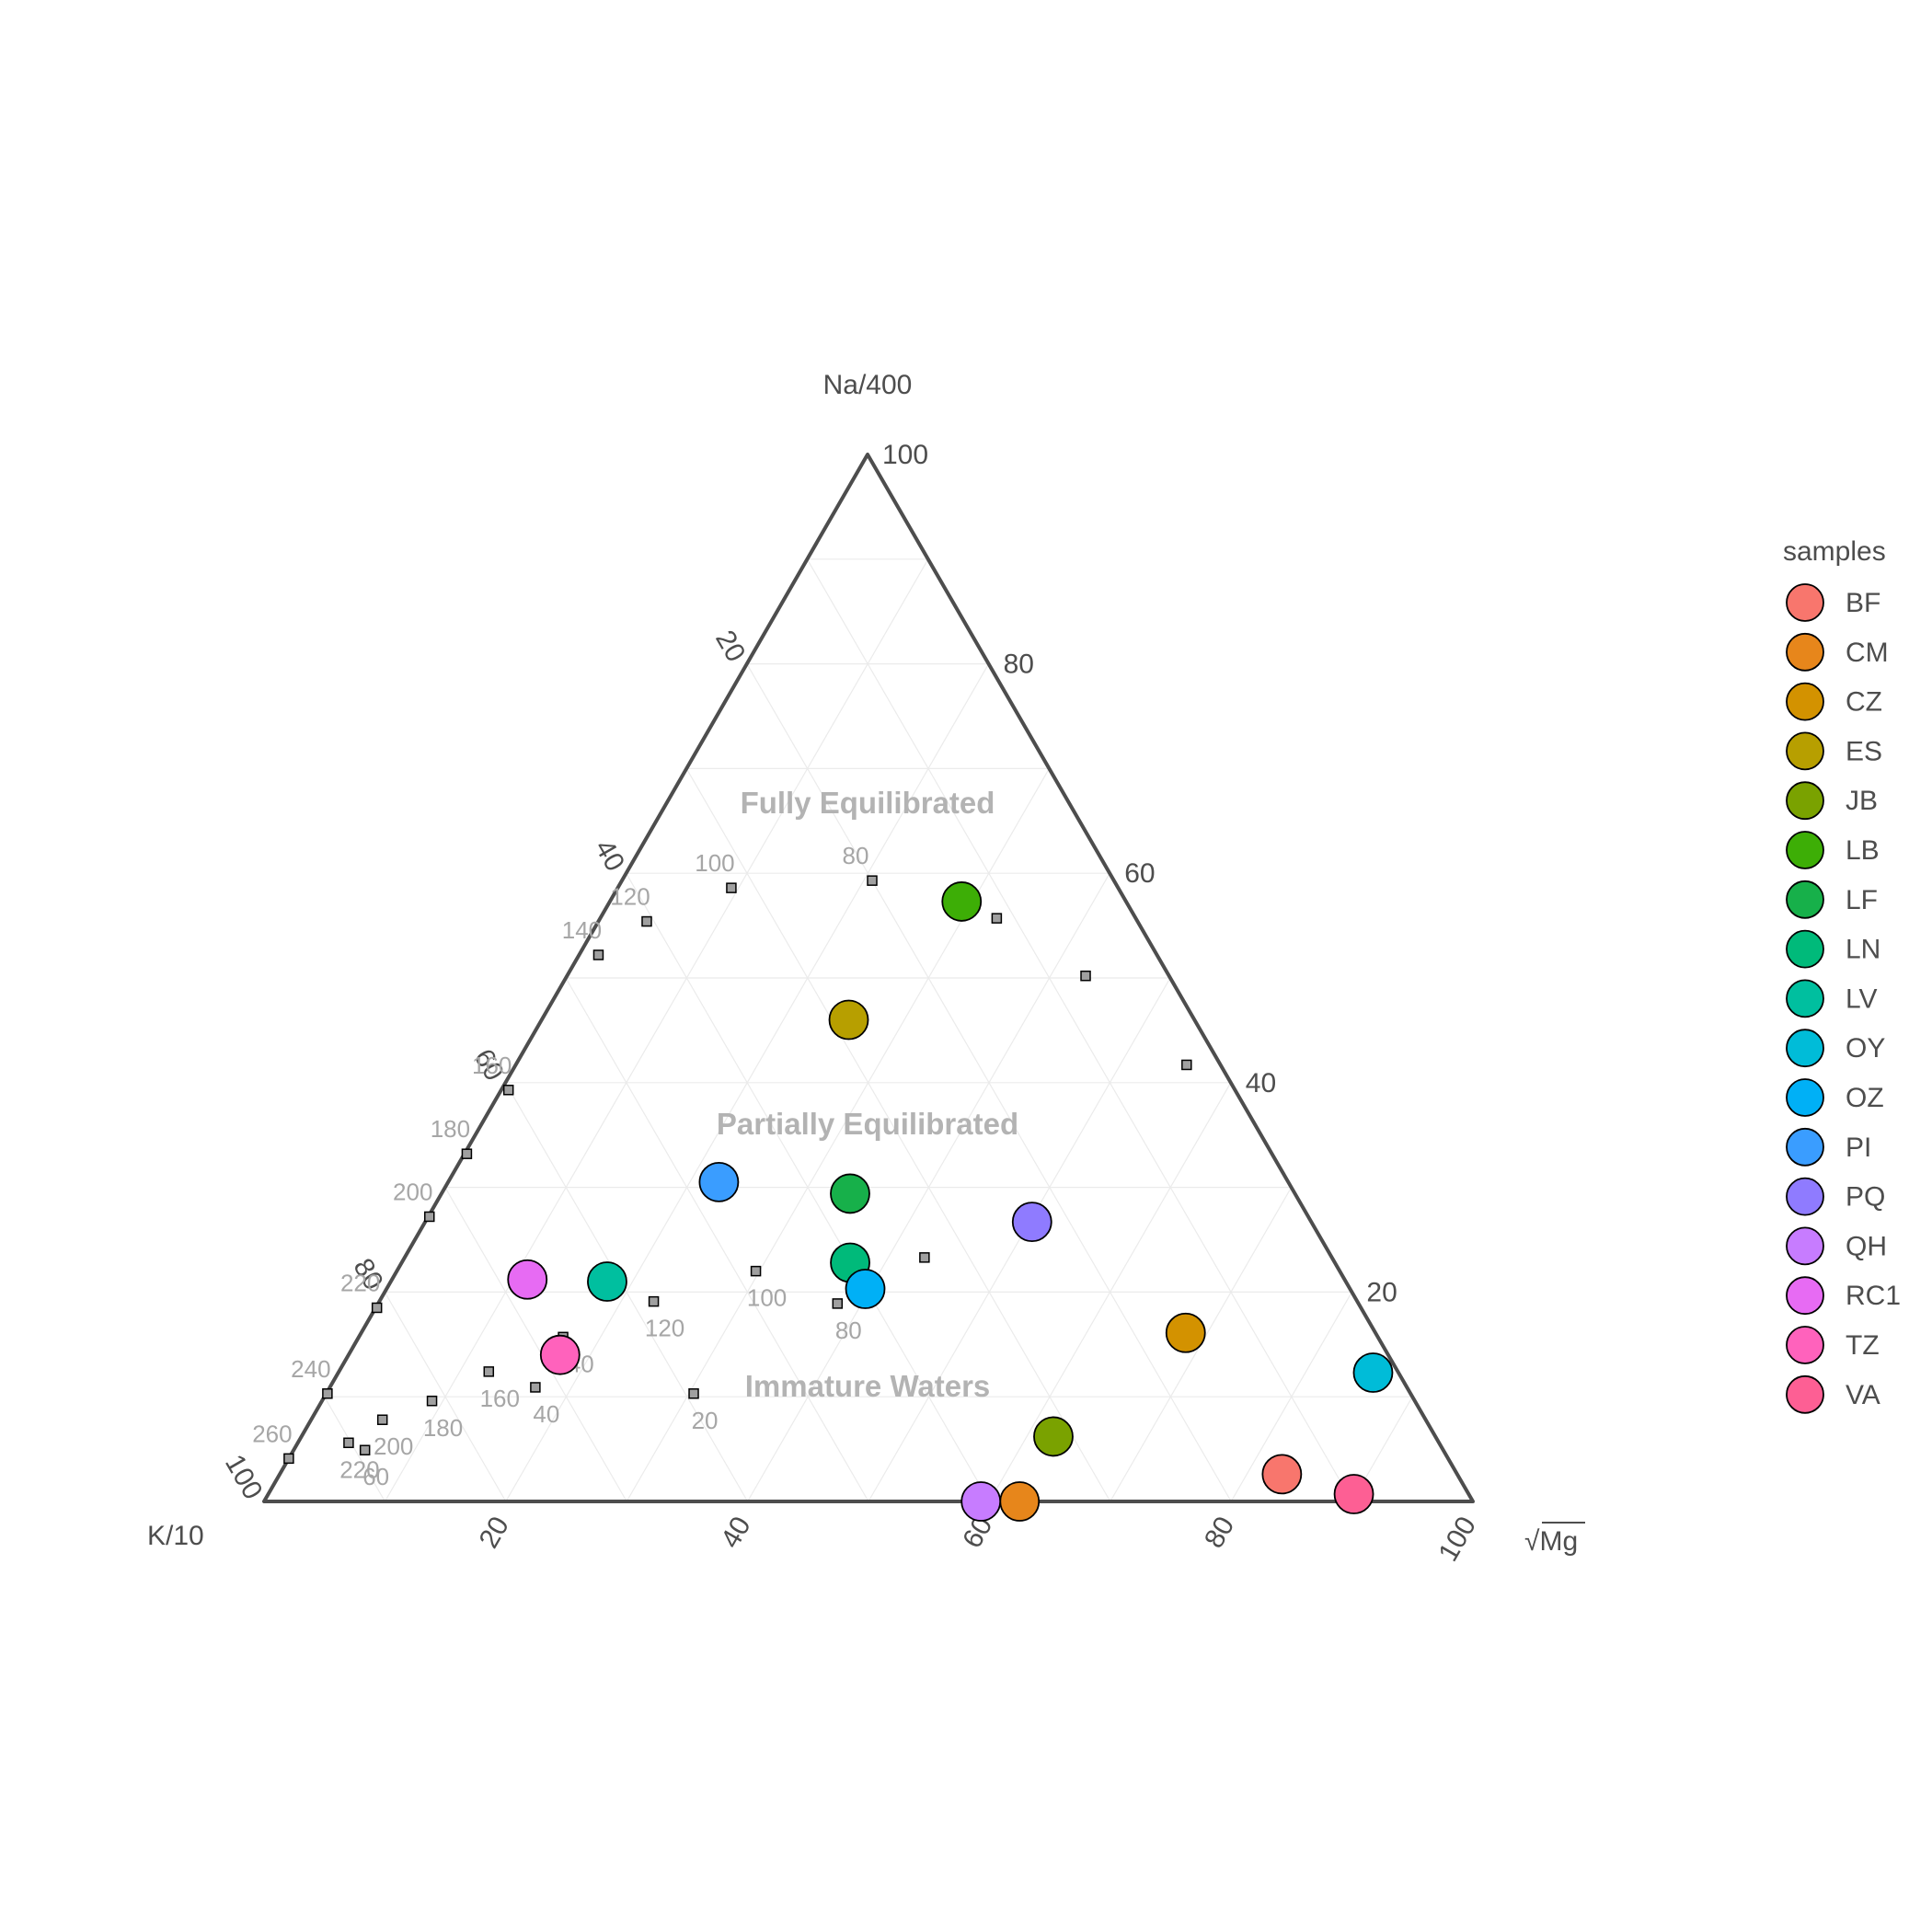 The width and height of the screenshot is (1932, 1932). What do you see at coordinates (527, 1279) in the screenshot?
I see `sample-point-rc1` at bounding box center [527, 1279].